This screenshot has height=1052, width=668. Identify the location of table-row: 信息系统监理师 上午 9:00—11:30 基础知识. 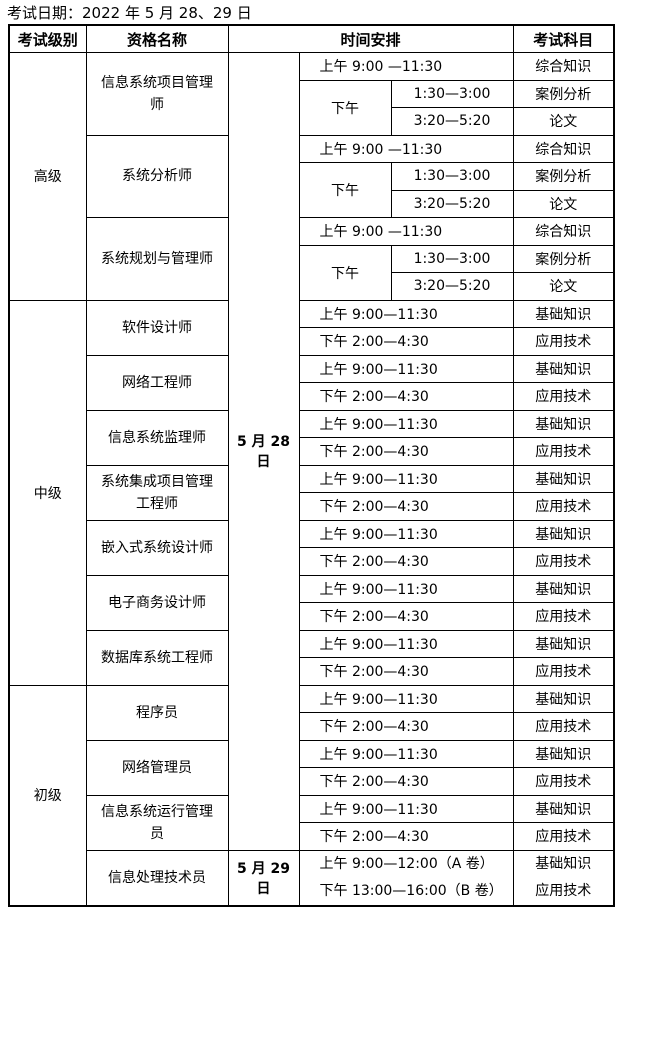
(312, 437).